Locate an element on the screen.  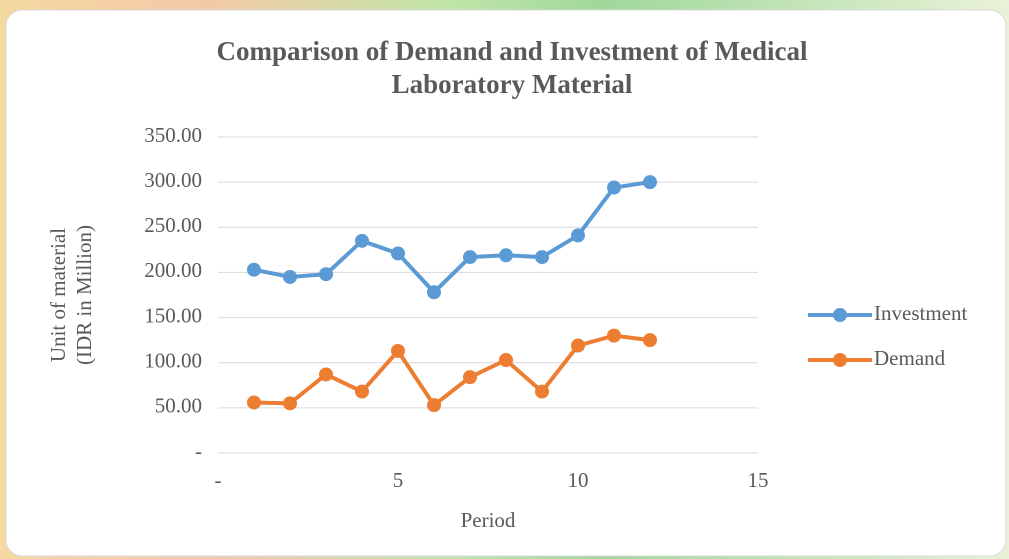
legend-label: Demand is located at coordinates (910, 358).